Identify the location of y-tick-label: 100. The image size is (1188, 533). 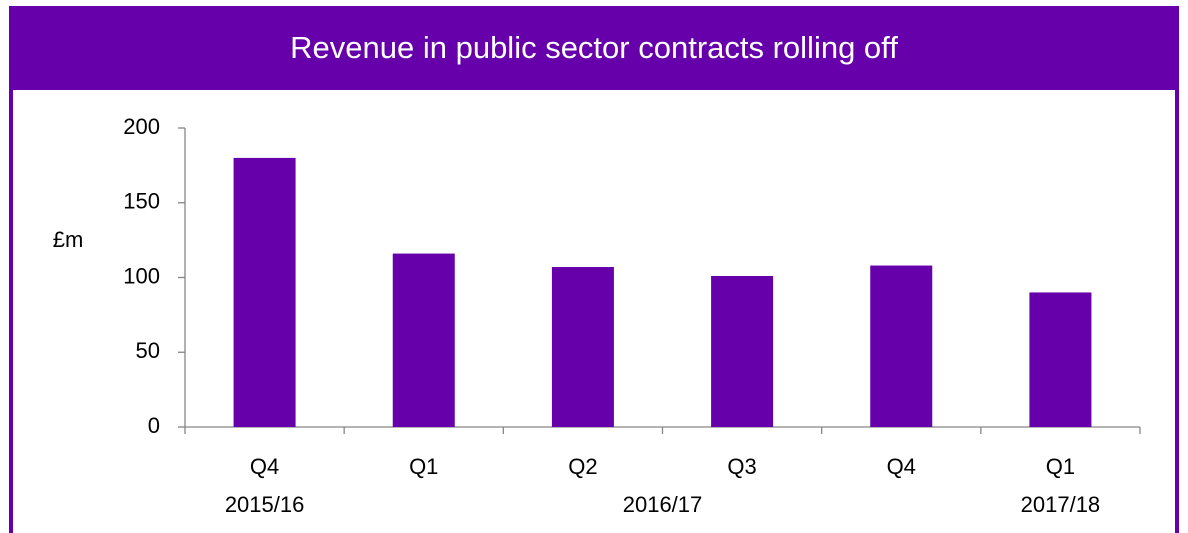
(141, 275).